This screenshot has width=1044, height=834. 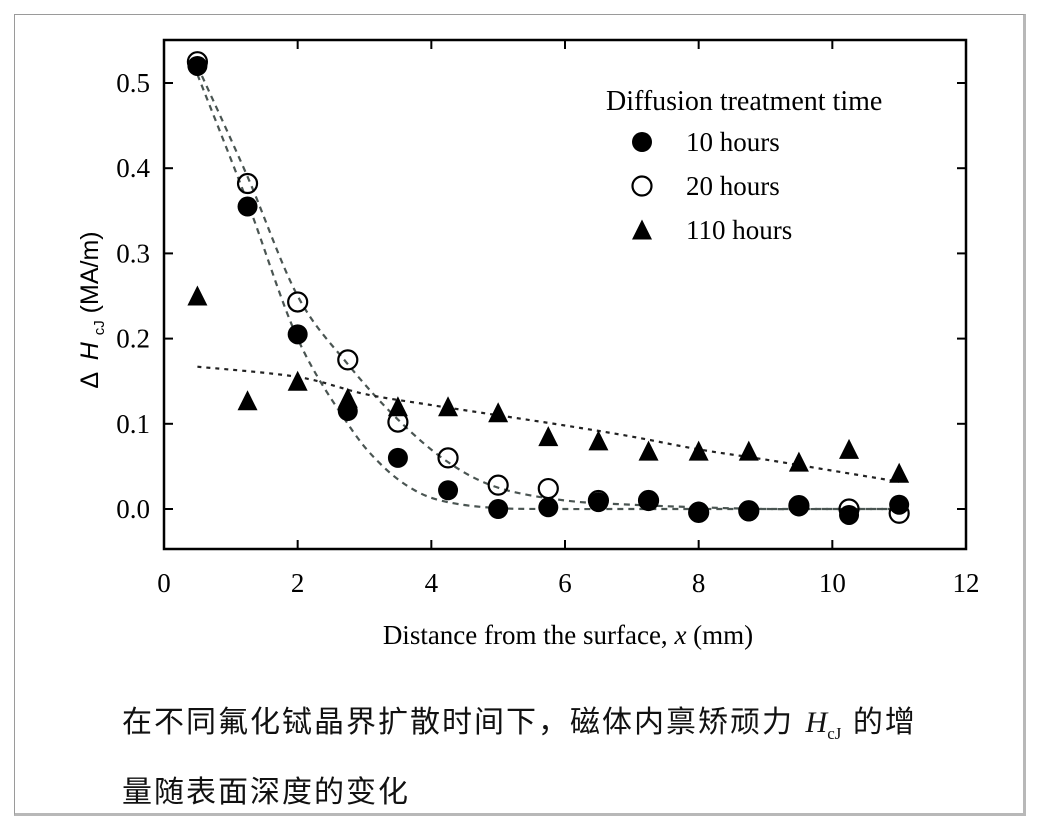 I want to click on y-axis-label-sub: cJ, so click(x=99, y=327).